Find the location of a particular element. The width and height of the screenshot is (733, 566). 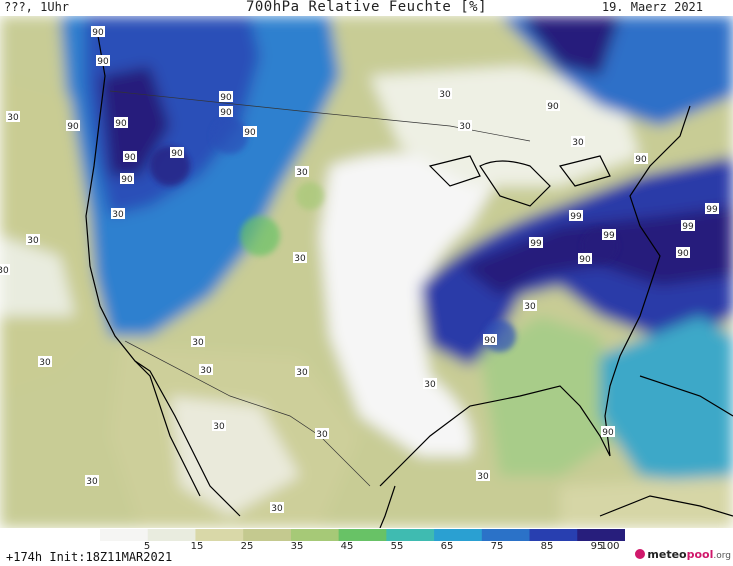

brand-meteo: meteo is located at coordinates (667, 554).